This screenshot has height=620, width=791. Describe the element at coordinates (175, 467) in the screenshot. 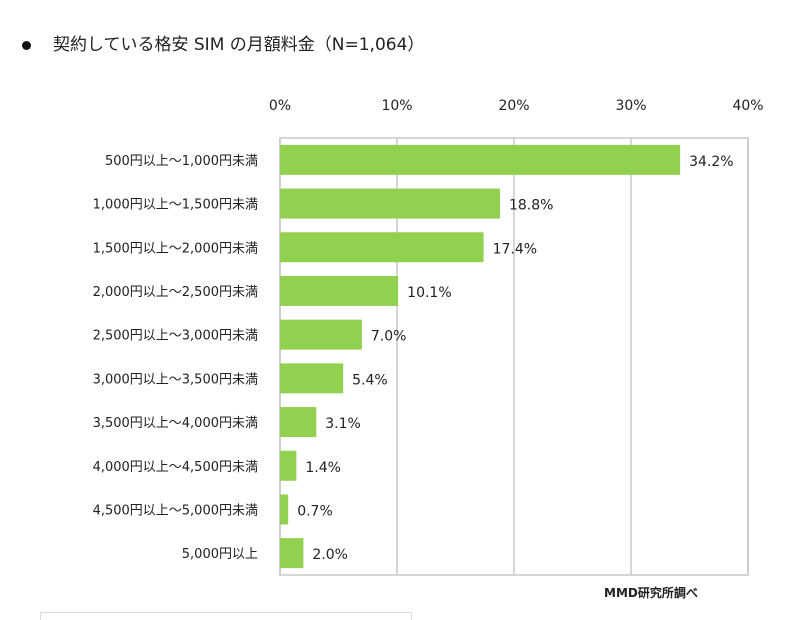

I see `category-label: 4,000円以上～4,500円未満` at that location.